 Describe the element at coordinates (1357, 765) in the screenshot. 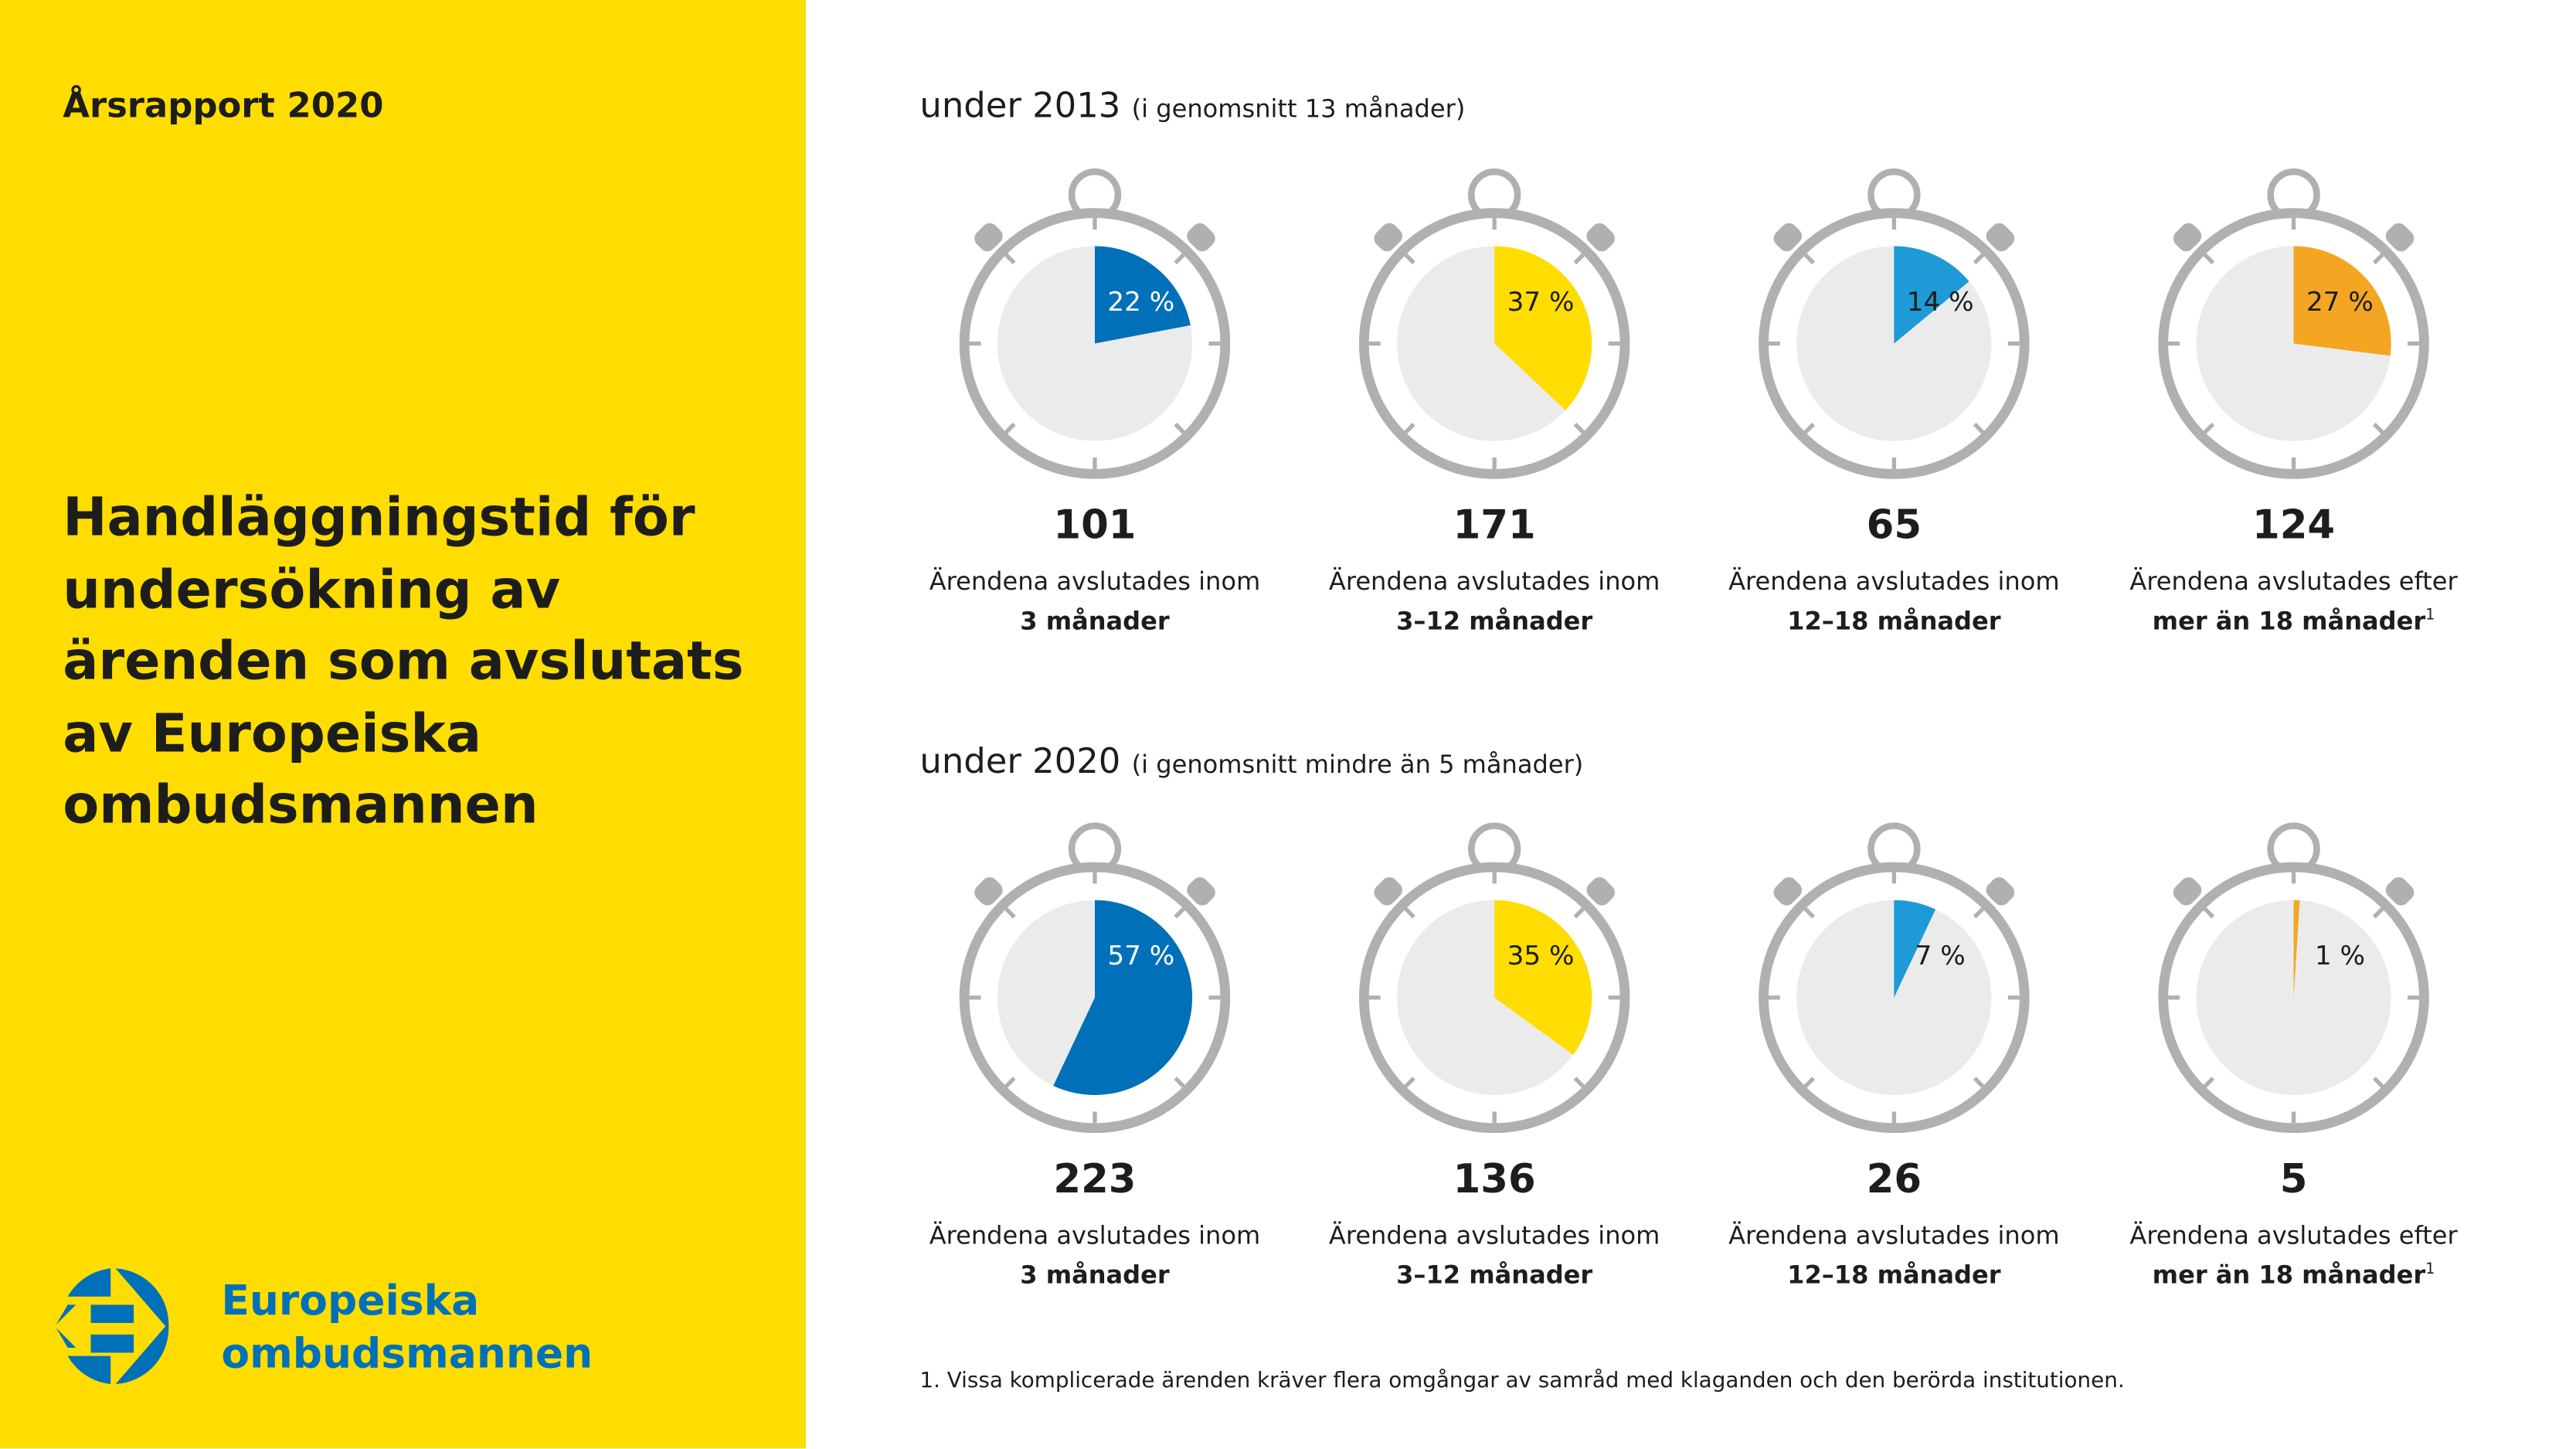

I see `heading-average: (i genomsnitt mindre än 5 månader)` at that location.